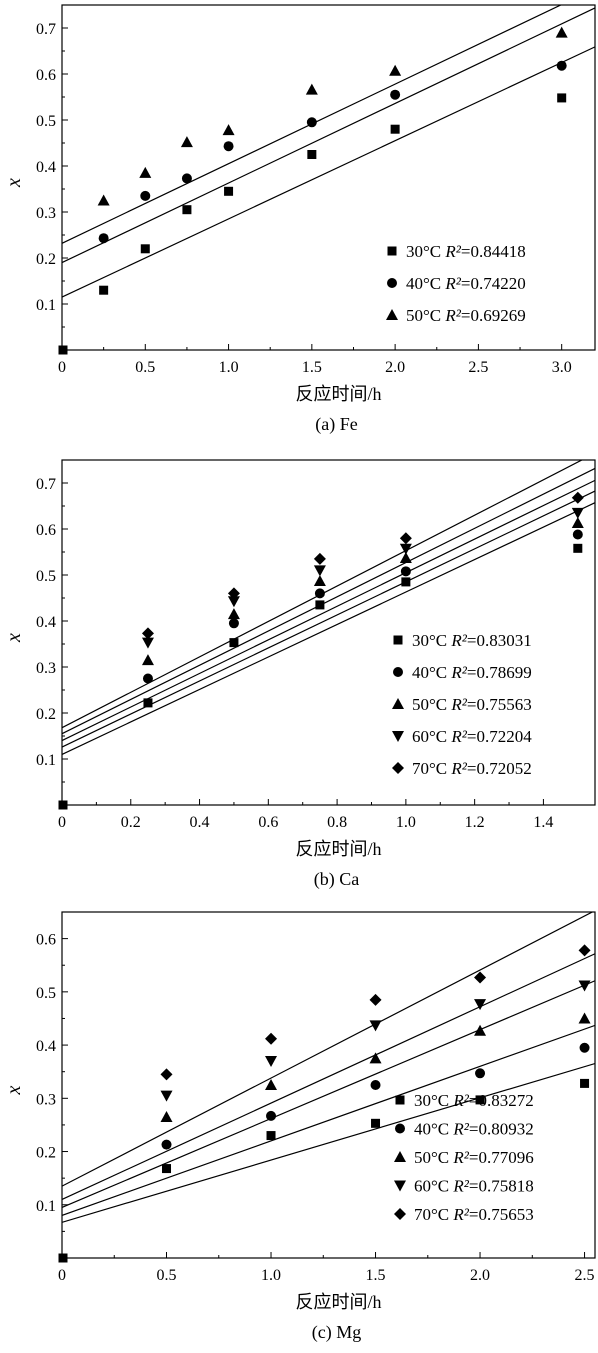 The image size is (598, 1353). Describe the element at coordinates (406, 822) in the screenshot. I see `ca-x-tick-label: 1.0` at that location.